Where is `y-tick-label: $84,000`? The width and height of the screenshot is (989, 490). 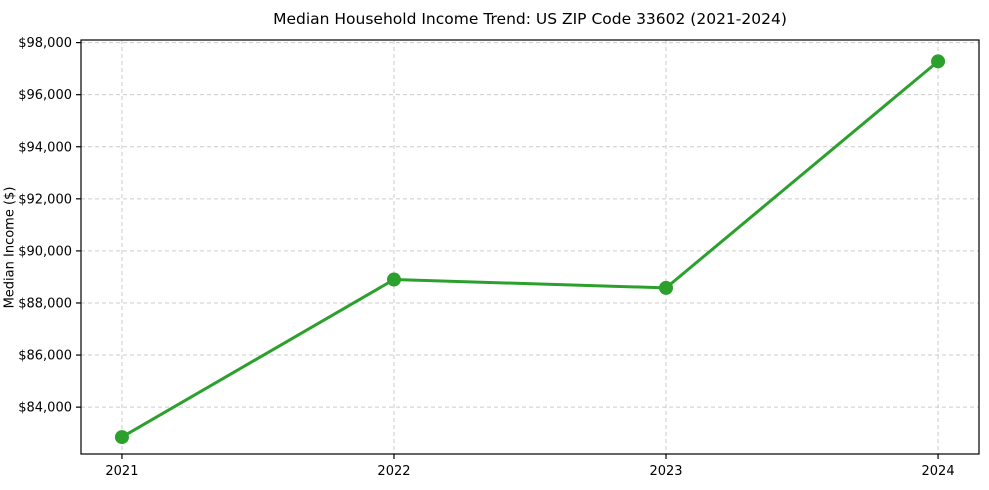
y-tick-label: $84,000 is located at coordinates (45, 408).